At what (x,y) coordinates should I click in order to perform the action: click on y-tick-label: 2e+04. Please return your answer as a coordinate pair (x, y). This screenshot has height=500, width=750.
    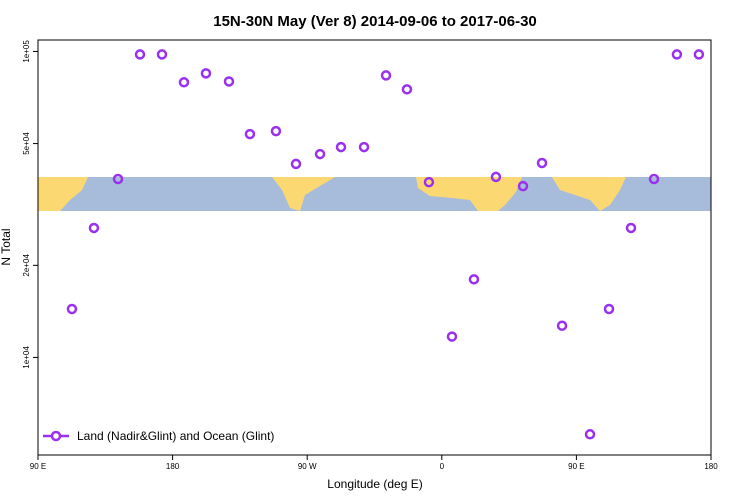
    Looking at the image, I should click on (26, 265).